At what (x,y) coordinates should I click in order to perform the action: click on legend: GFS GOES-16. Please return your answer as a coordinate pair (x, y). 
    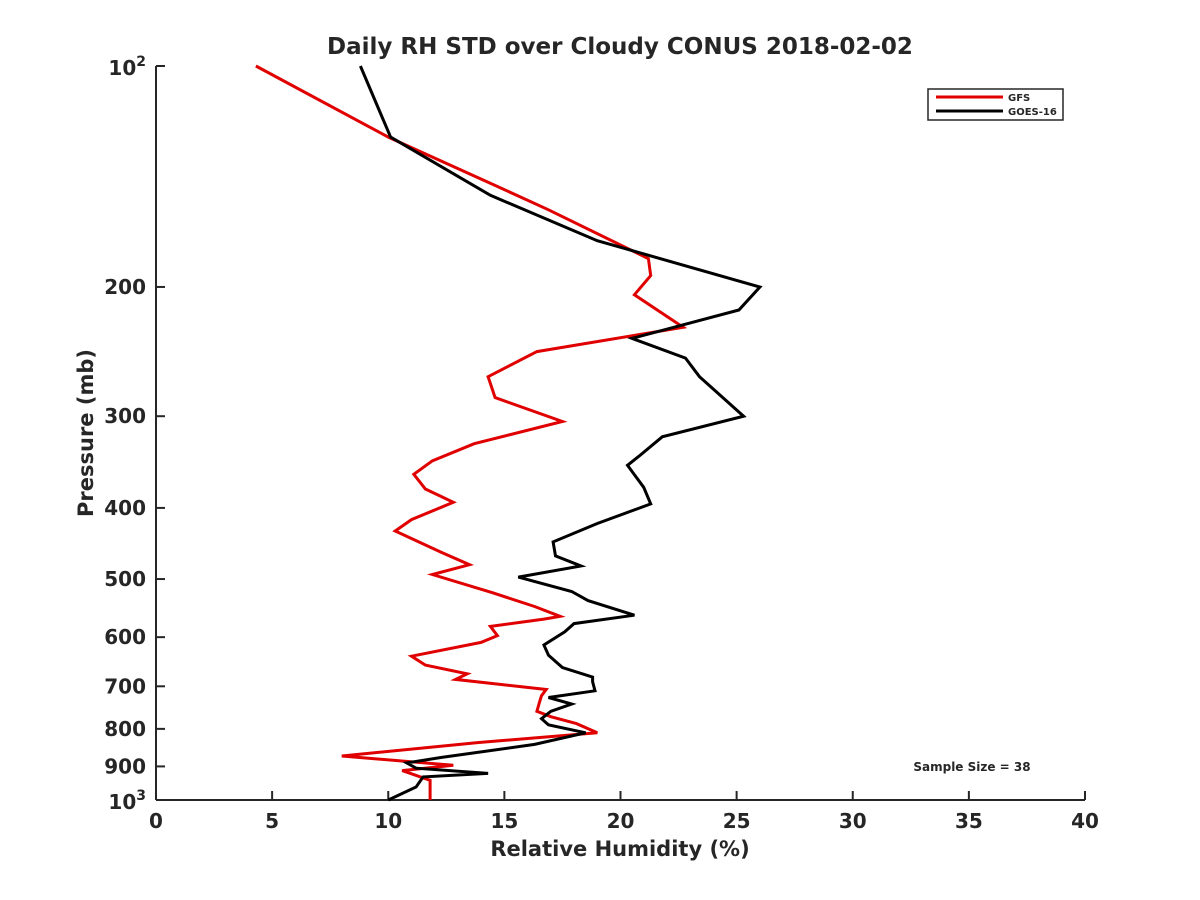
    Looking at the image, I should click on (995, 104).